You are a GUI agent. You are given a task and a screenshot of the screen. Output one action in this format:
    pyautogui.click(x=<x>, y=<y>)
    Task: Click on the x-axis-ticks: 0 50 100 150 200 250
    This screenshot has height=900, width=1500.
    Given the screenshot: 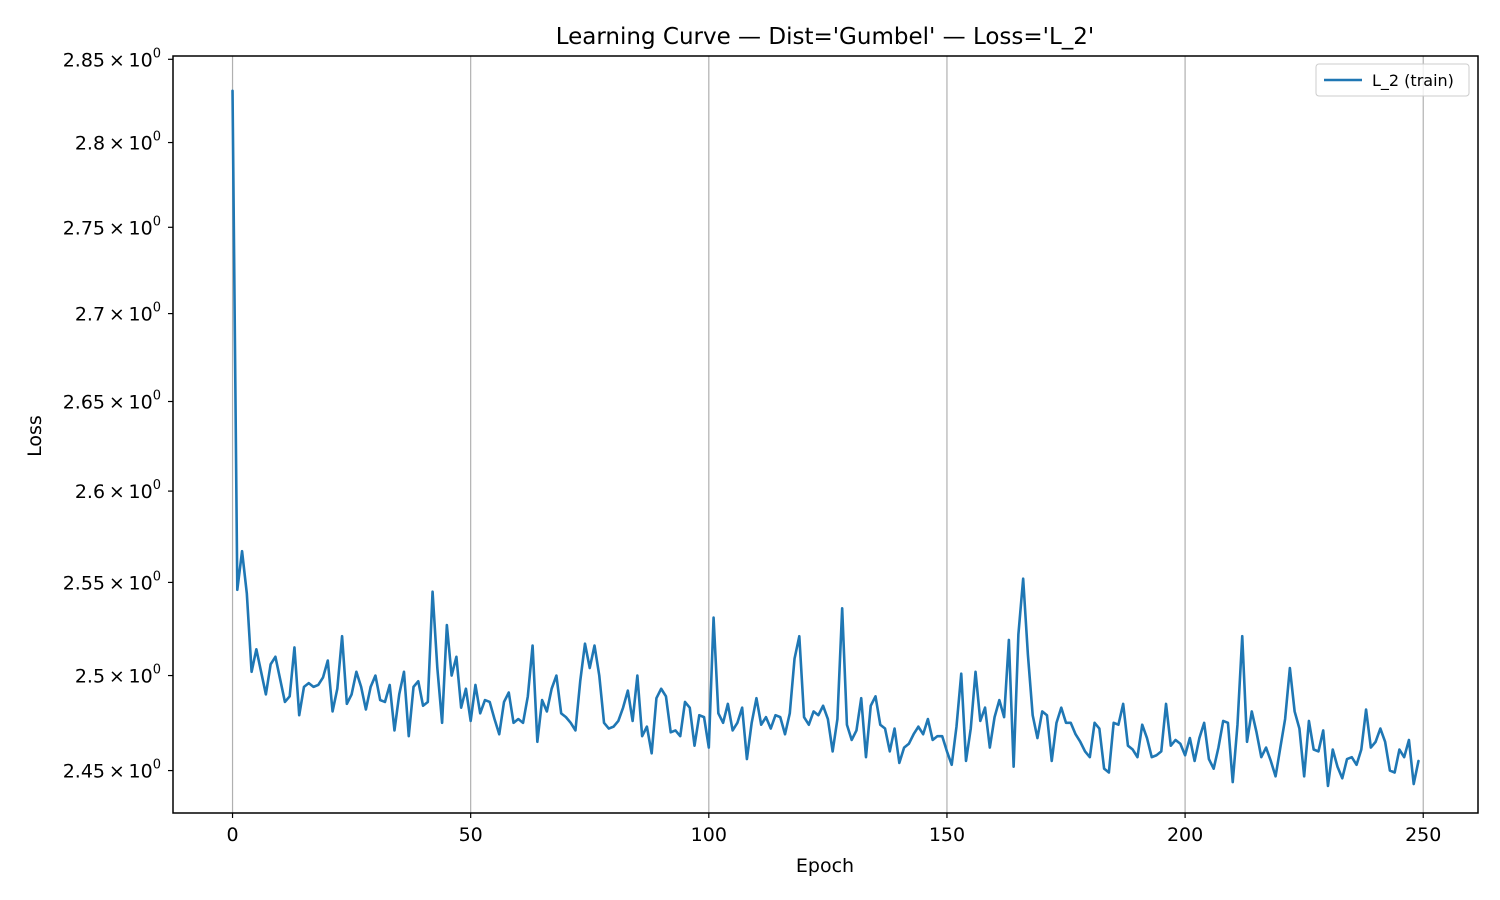 What is the action you would take?
    pyautogui.click(x=833, y=829)
    